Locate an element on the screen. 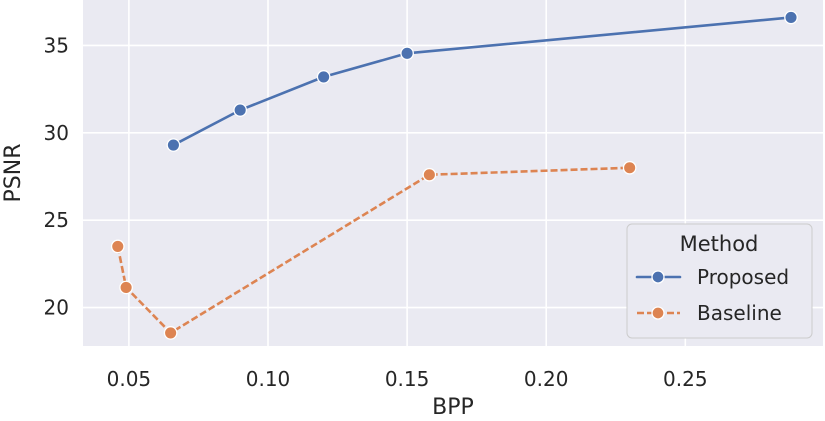 The image size is (825, 421). legend-box is located at coordinates (719, 281).